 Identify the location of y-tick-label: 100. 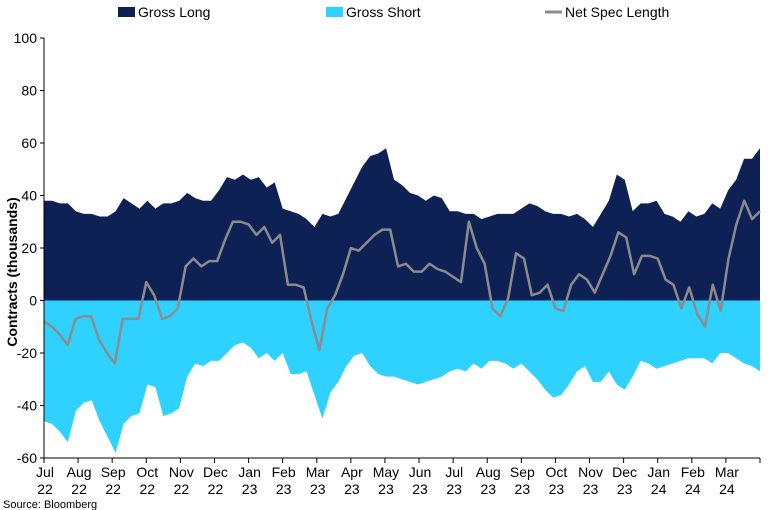
(26, 38).